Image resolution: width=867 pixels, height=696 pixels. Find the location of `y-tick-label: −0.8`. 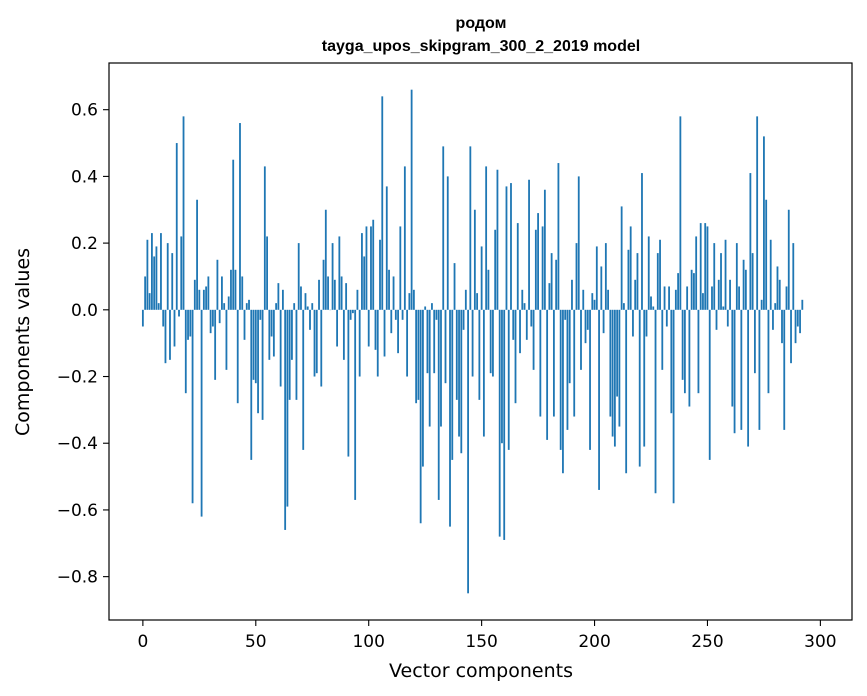

y-tick-label: −0.8 is located at coordinates (77, 578).